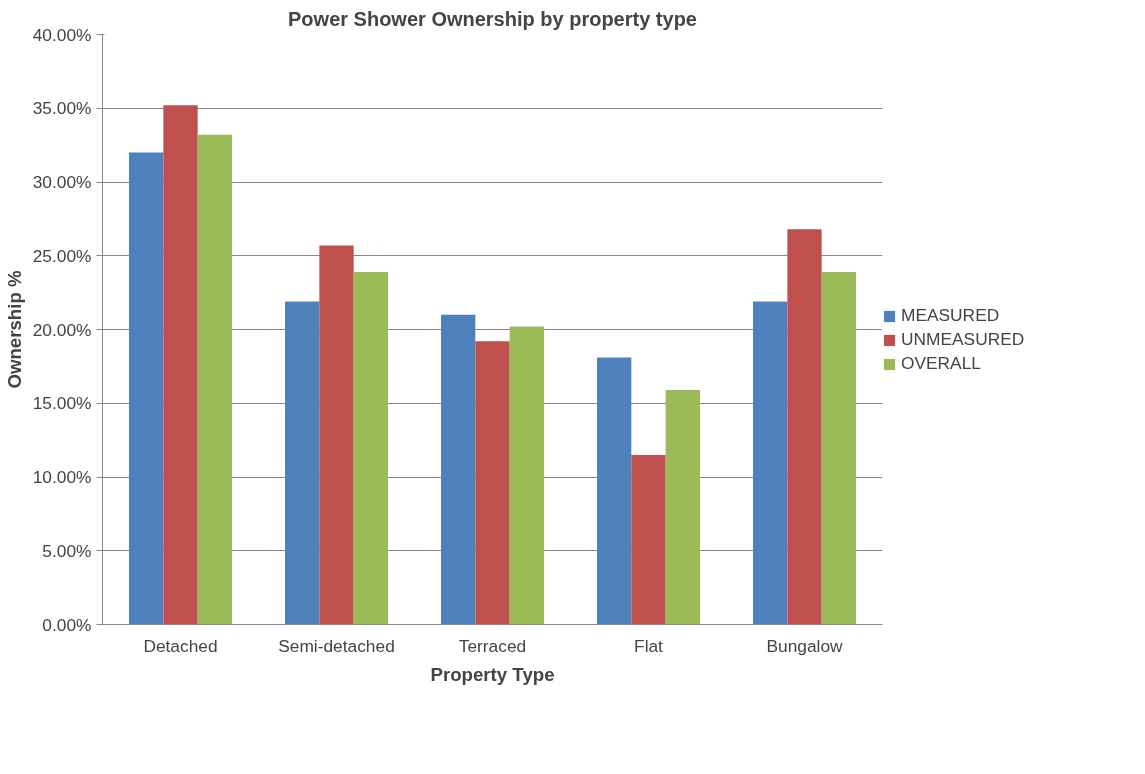 The width and height of the screenshot is (1145, 774). Describe the element at coordinates (649, 645) in the screenshot. I see `x-tick-label: Flat` at that location.